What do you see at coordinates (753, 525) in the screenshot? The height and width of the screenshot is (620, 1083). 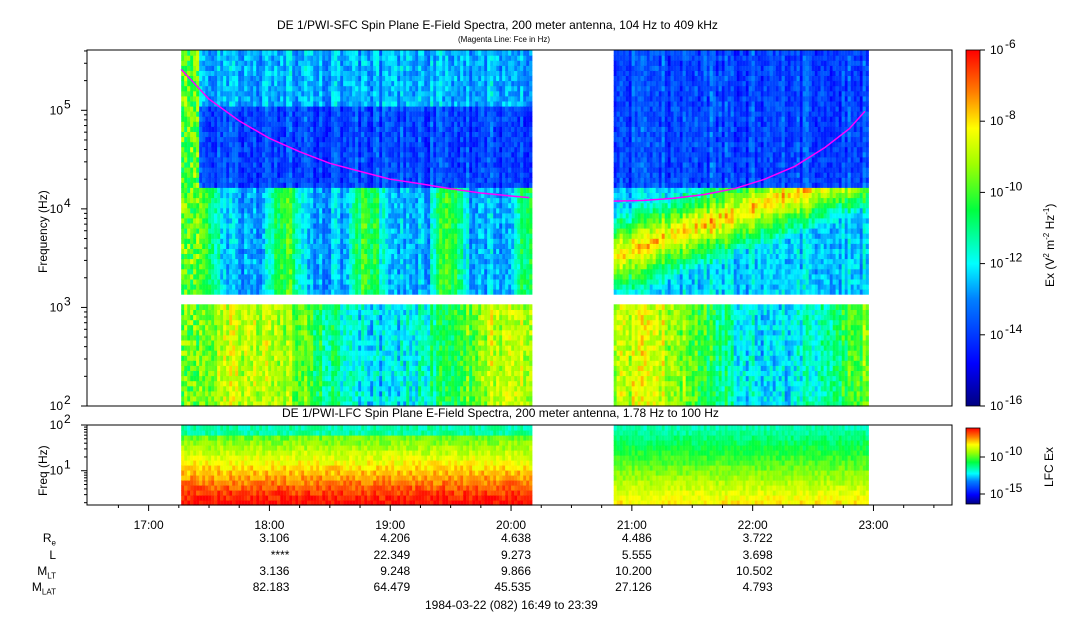 I see `x-tick-label-5: 22:00` at bounding box center [753, 525].